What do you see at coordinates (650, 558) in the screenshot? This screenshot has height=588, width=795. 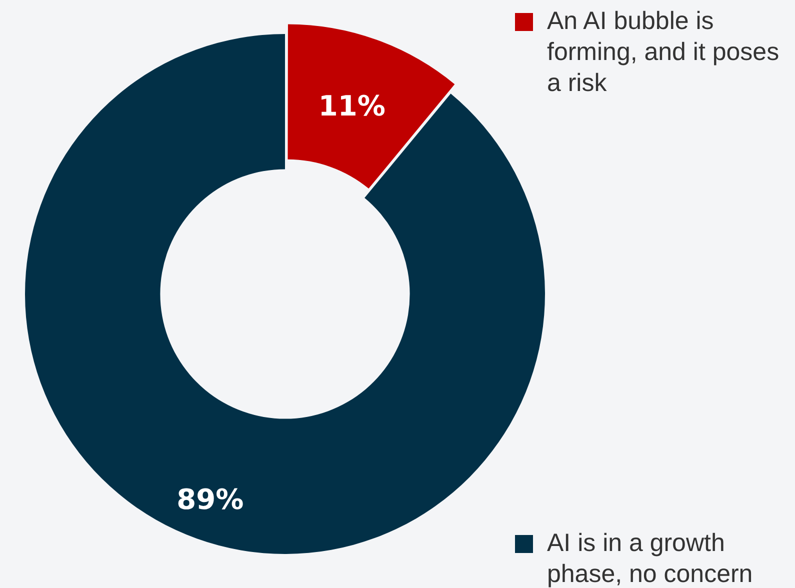 I see `legend-label: AI is in a growth phase, no concern` at bounding box center [650, 558].